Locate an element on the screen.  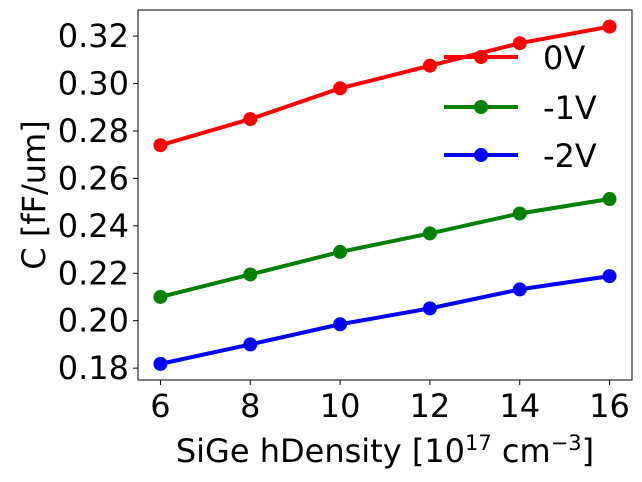
x-axis-label: SiGe hDensity [1017 cm−3] is located at coordinates (385, 450).